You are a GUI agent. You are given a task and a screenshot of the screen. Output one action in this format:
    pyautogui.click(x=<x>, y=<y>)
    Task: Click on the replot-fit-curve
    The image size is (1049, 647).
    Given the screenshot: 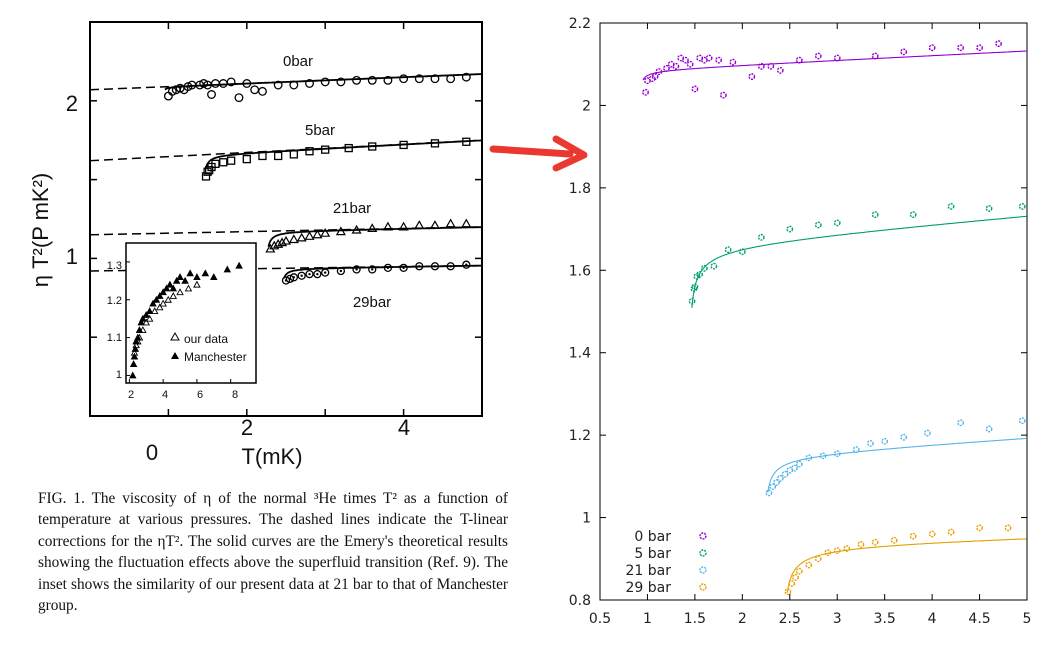 What is the action you would take?
    pyautogui.click(x=834, y=65)
    